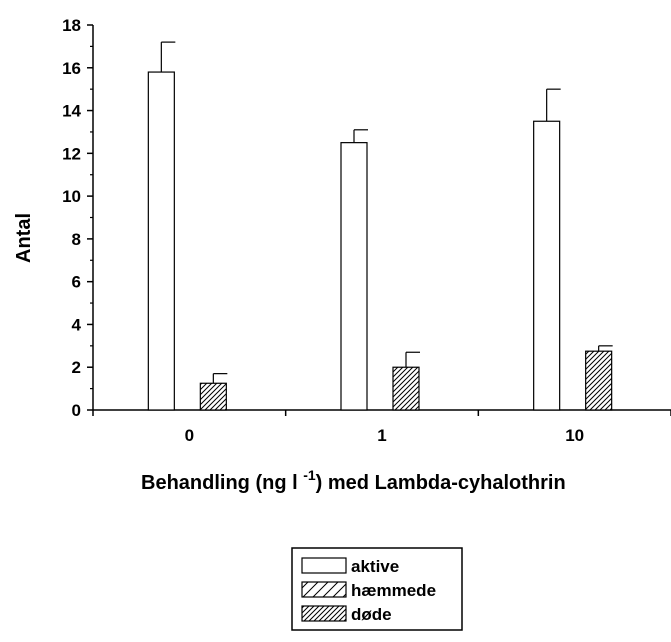 The width and height of the screenshot is (671, 642). What do you see at coordinates (24, 238) in the screenshot?
I see `y-axis-title: Antal` at bounding box center [24, 238].